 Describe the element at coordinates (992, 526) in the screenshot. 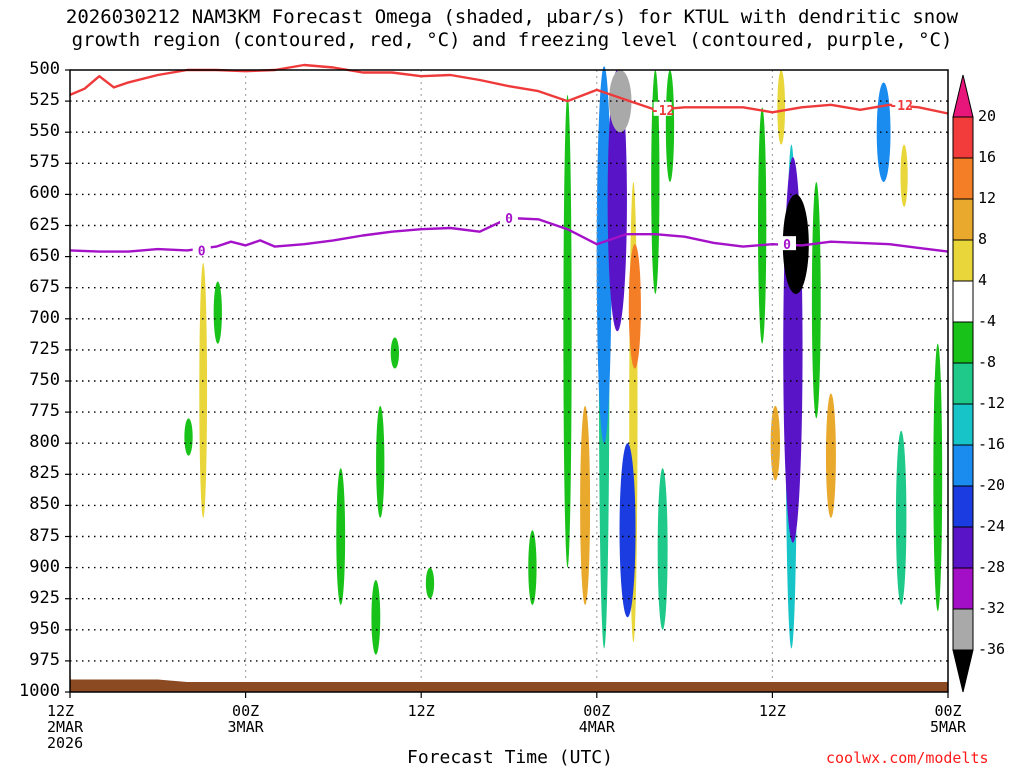

I see `colorbar-label-10: -24` at that location.